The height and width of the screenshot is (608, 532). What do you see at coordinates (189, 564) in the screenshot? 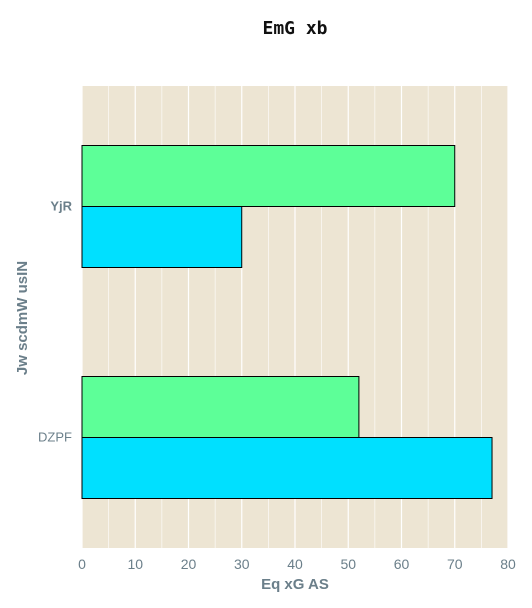
I see `x-tick-label: 20` at bounding box center [189, 564].